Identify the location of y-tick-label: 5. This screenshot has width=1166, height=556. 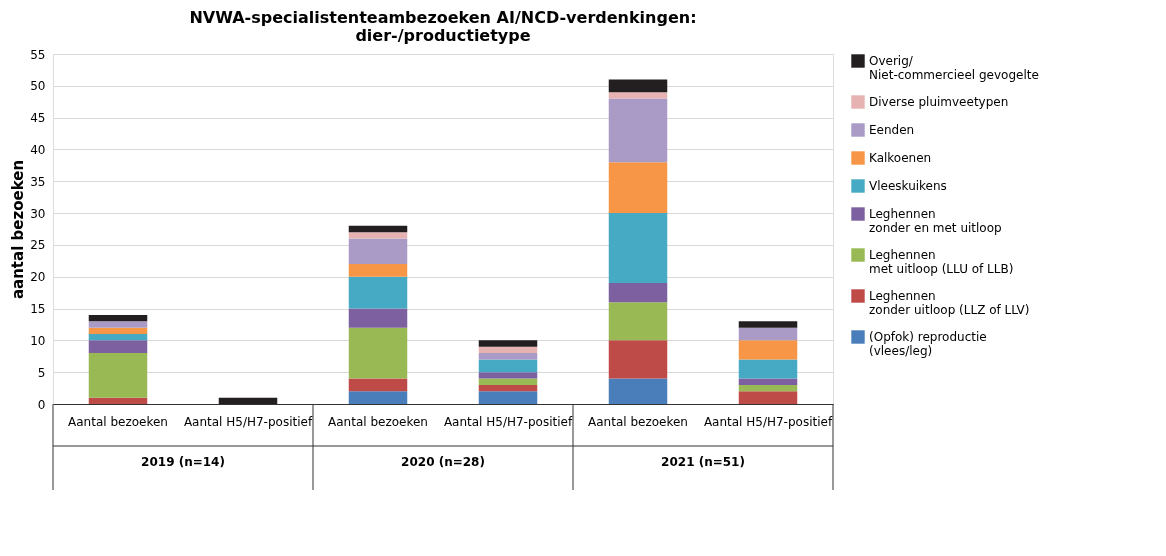
(41, 372).